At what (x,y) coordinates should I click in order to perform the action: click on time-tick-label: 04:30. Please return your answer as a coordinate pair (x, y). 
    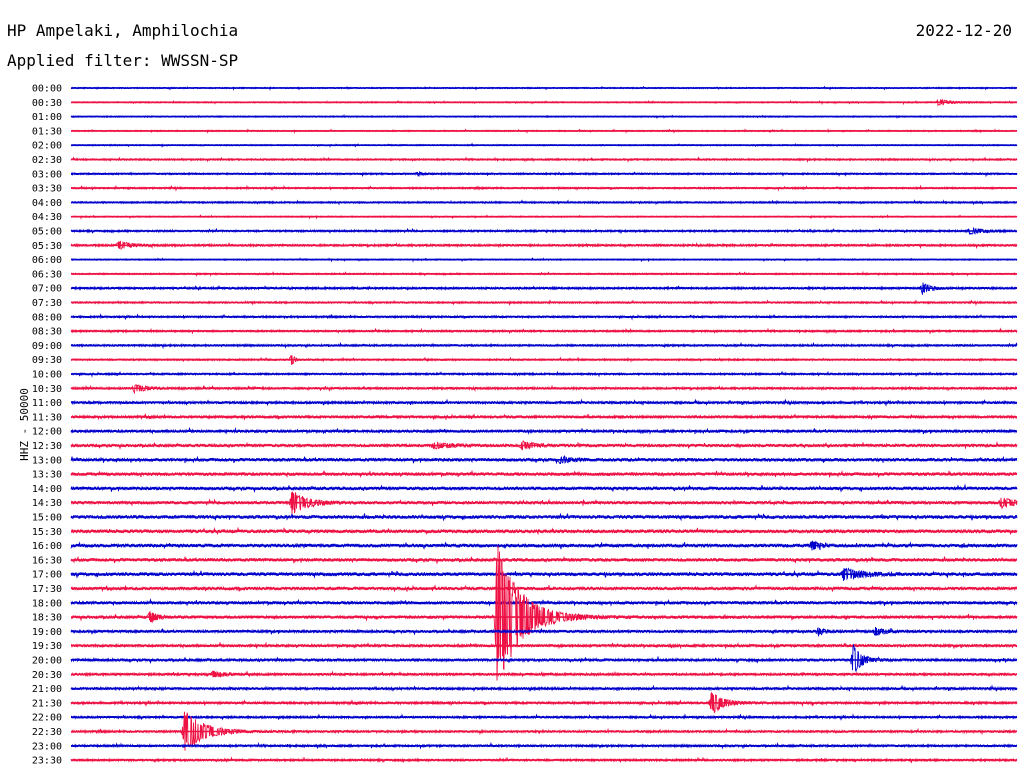
    Looking at the image, I should click on (47, 217).